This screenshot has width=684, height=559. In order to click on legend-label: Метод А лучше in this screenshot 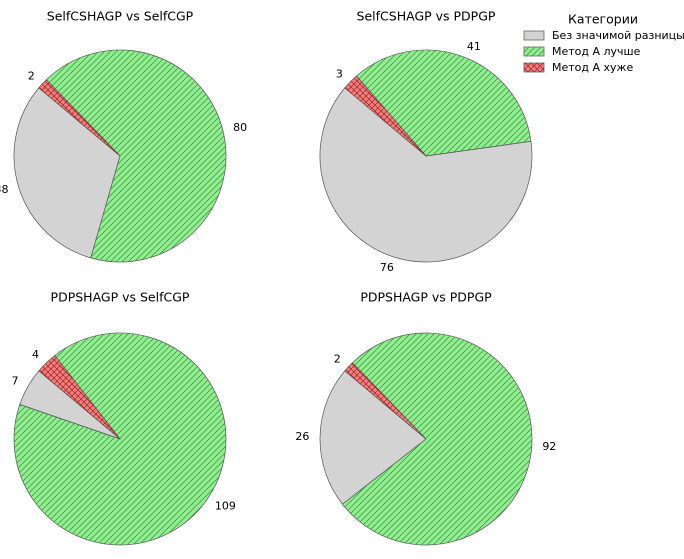, I will do `click(596, 51)`.